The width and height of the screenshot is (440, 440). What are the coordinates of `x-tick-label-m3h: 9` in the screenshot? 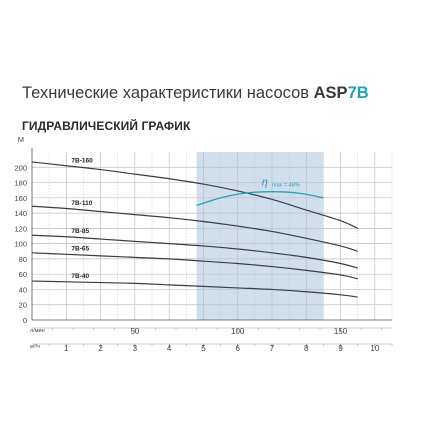 It's located at (340, 348).